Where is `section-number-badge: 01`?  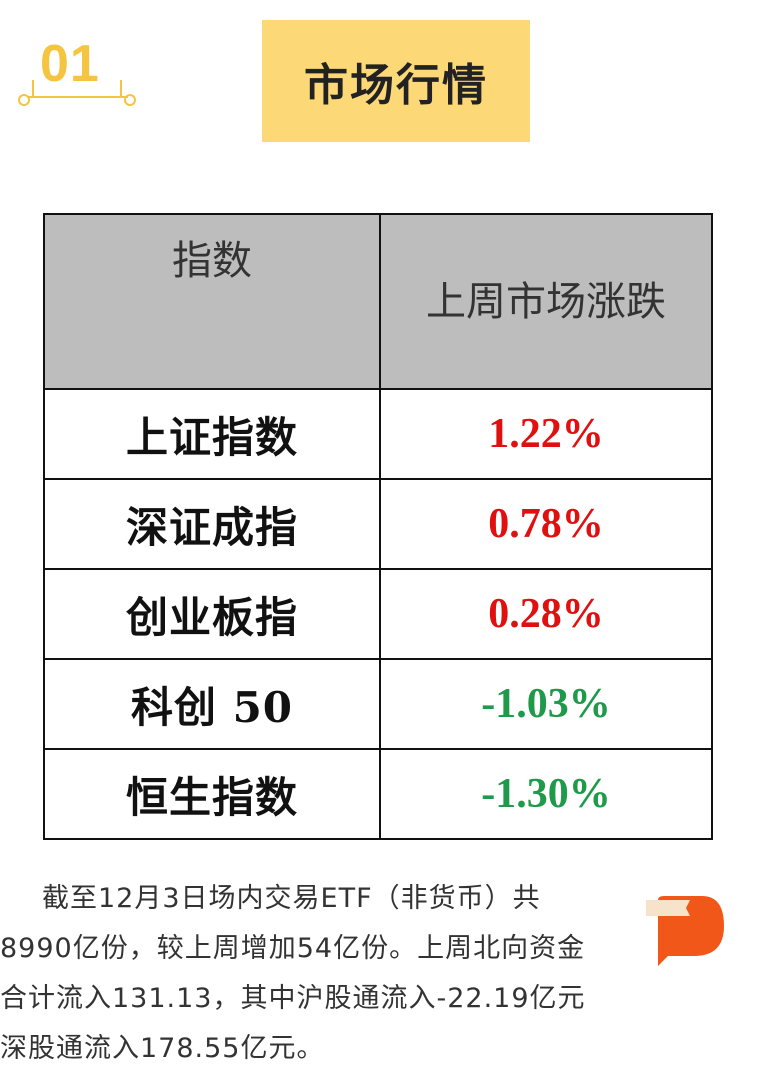
section-number-badge: 01 is located at coordinates (77, 71).